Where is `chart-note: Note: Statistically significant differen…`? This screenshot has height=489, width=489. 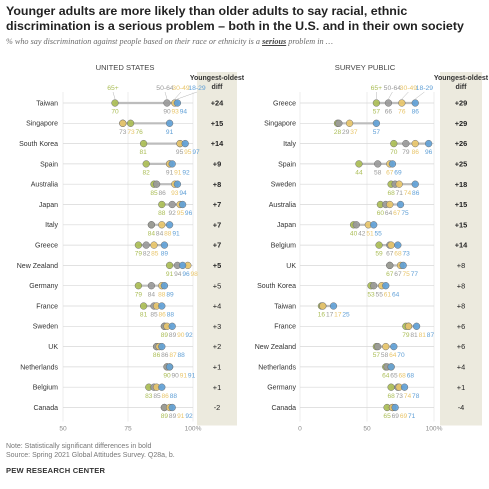
chart-note: Note: Statistically significant differen… is located at coordinates (79, 446).